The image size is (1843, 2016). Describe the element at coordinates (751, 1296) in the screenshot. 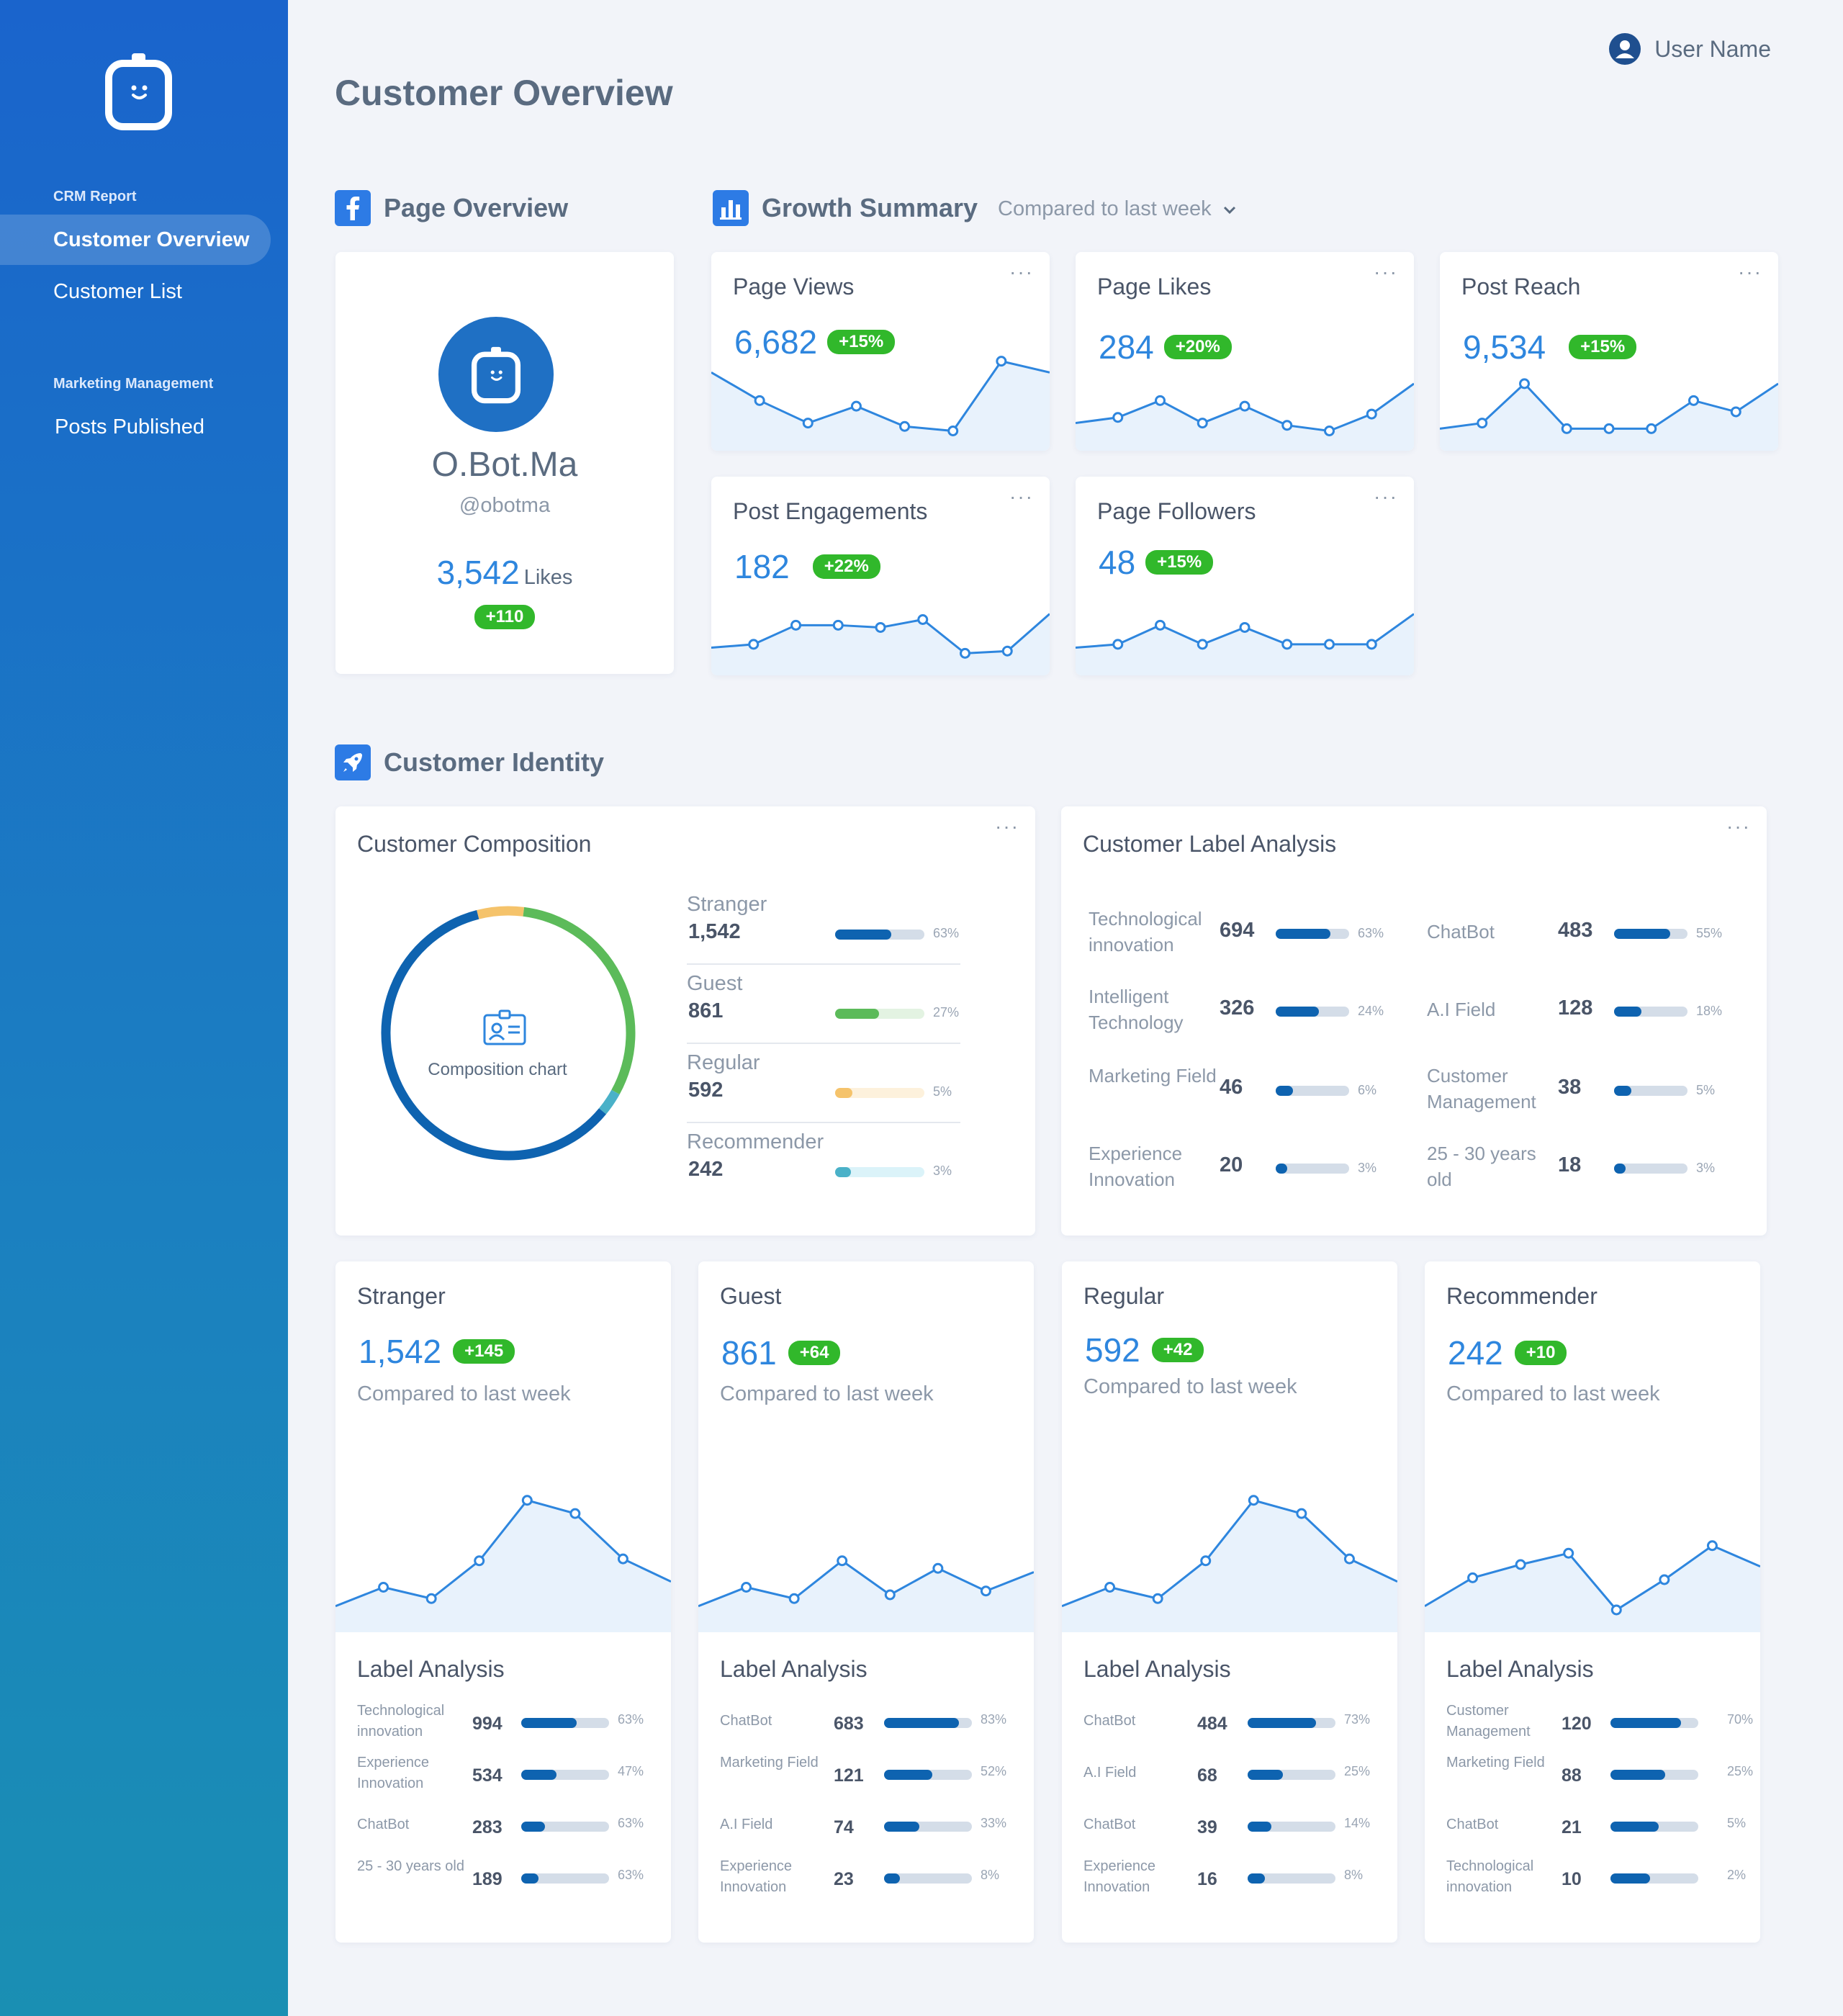

I see `segment-title: Guest` at that location.